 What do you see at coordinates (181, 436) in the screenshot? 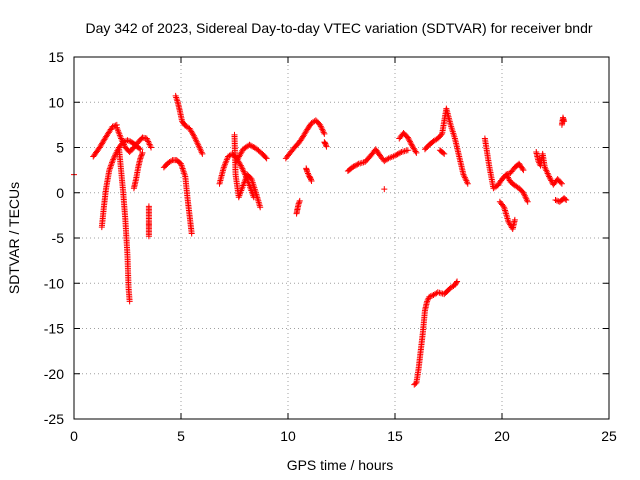
I see `x-tick-label: 5` at bounding box center [181, 436].